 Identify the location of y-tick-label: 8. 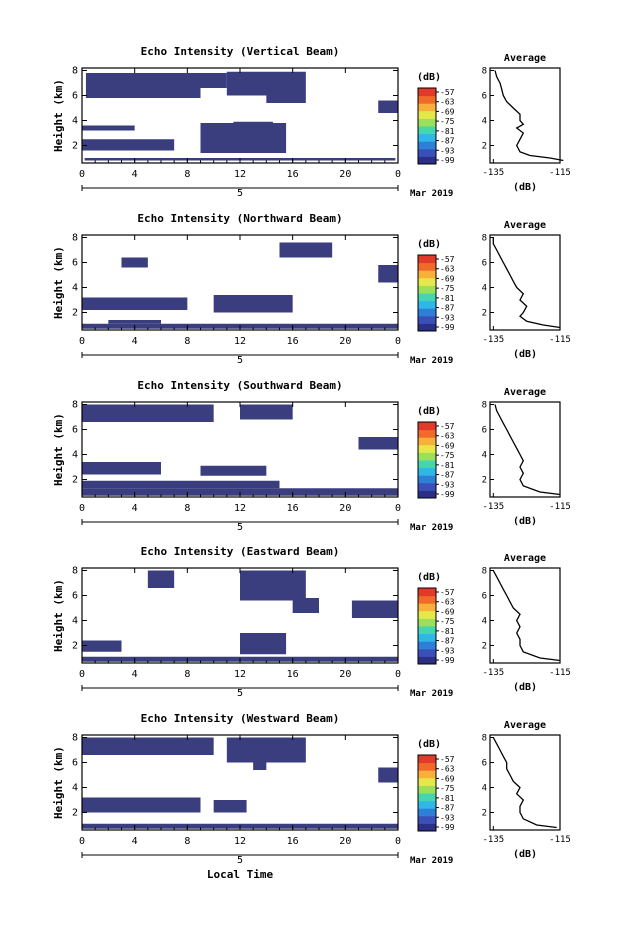
(75, 405).